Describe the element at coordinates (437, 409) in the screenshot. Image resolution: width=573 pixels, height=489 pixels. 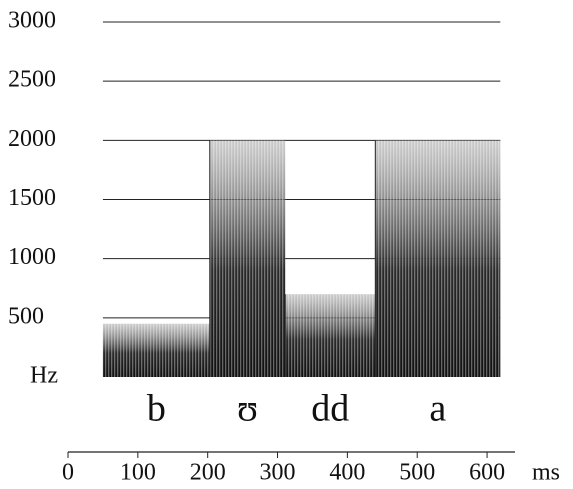
I see `segment-label: a` at that location.